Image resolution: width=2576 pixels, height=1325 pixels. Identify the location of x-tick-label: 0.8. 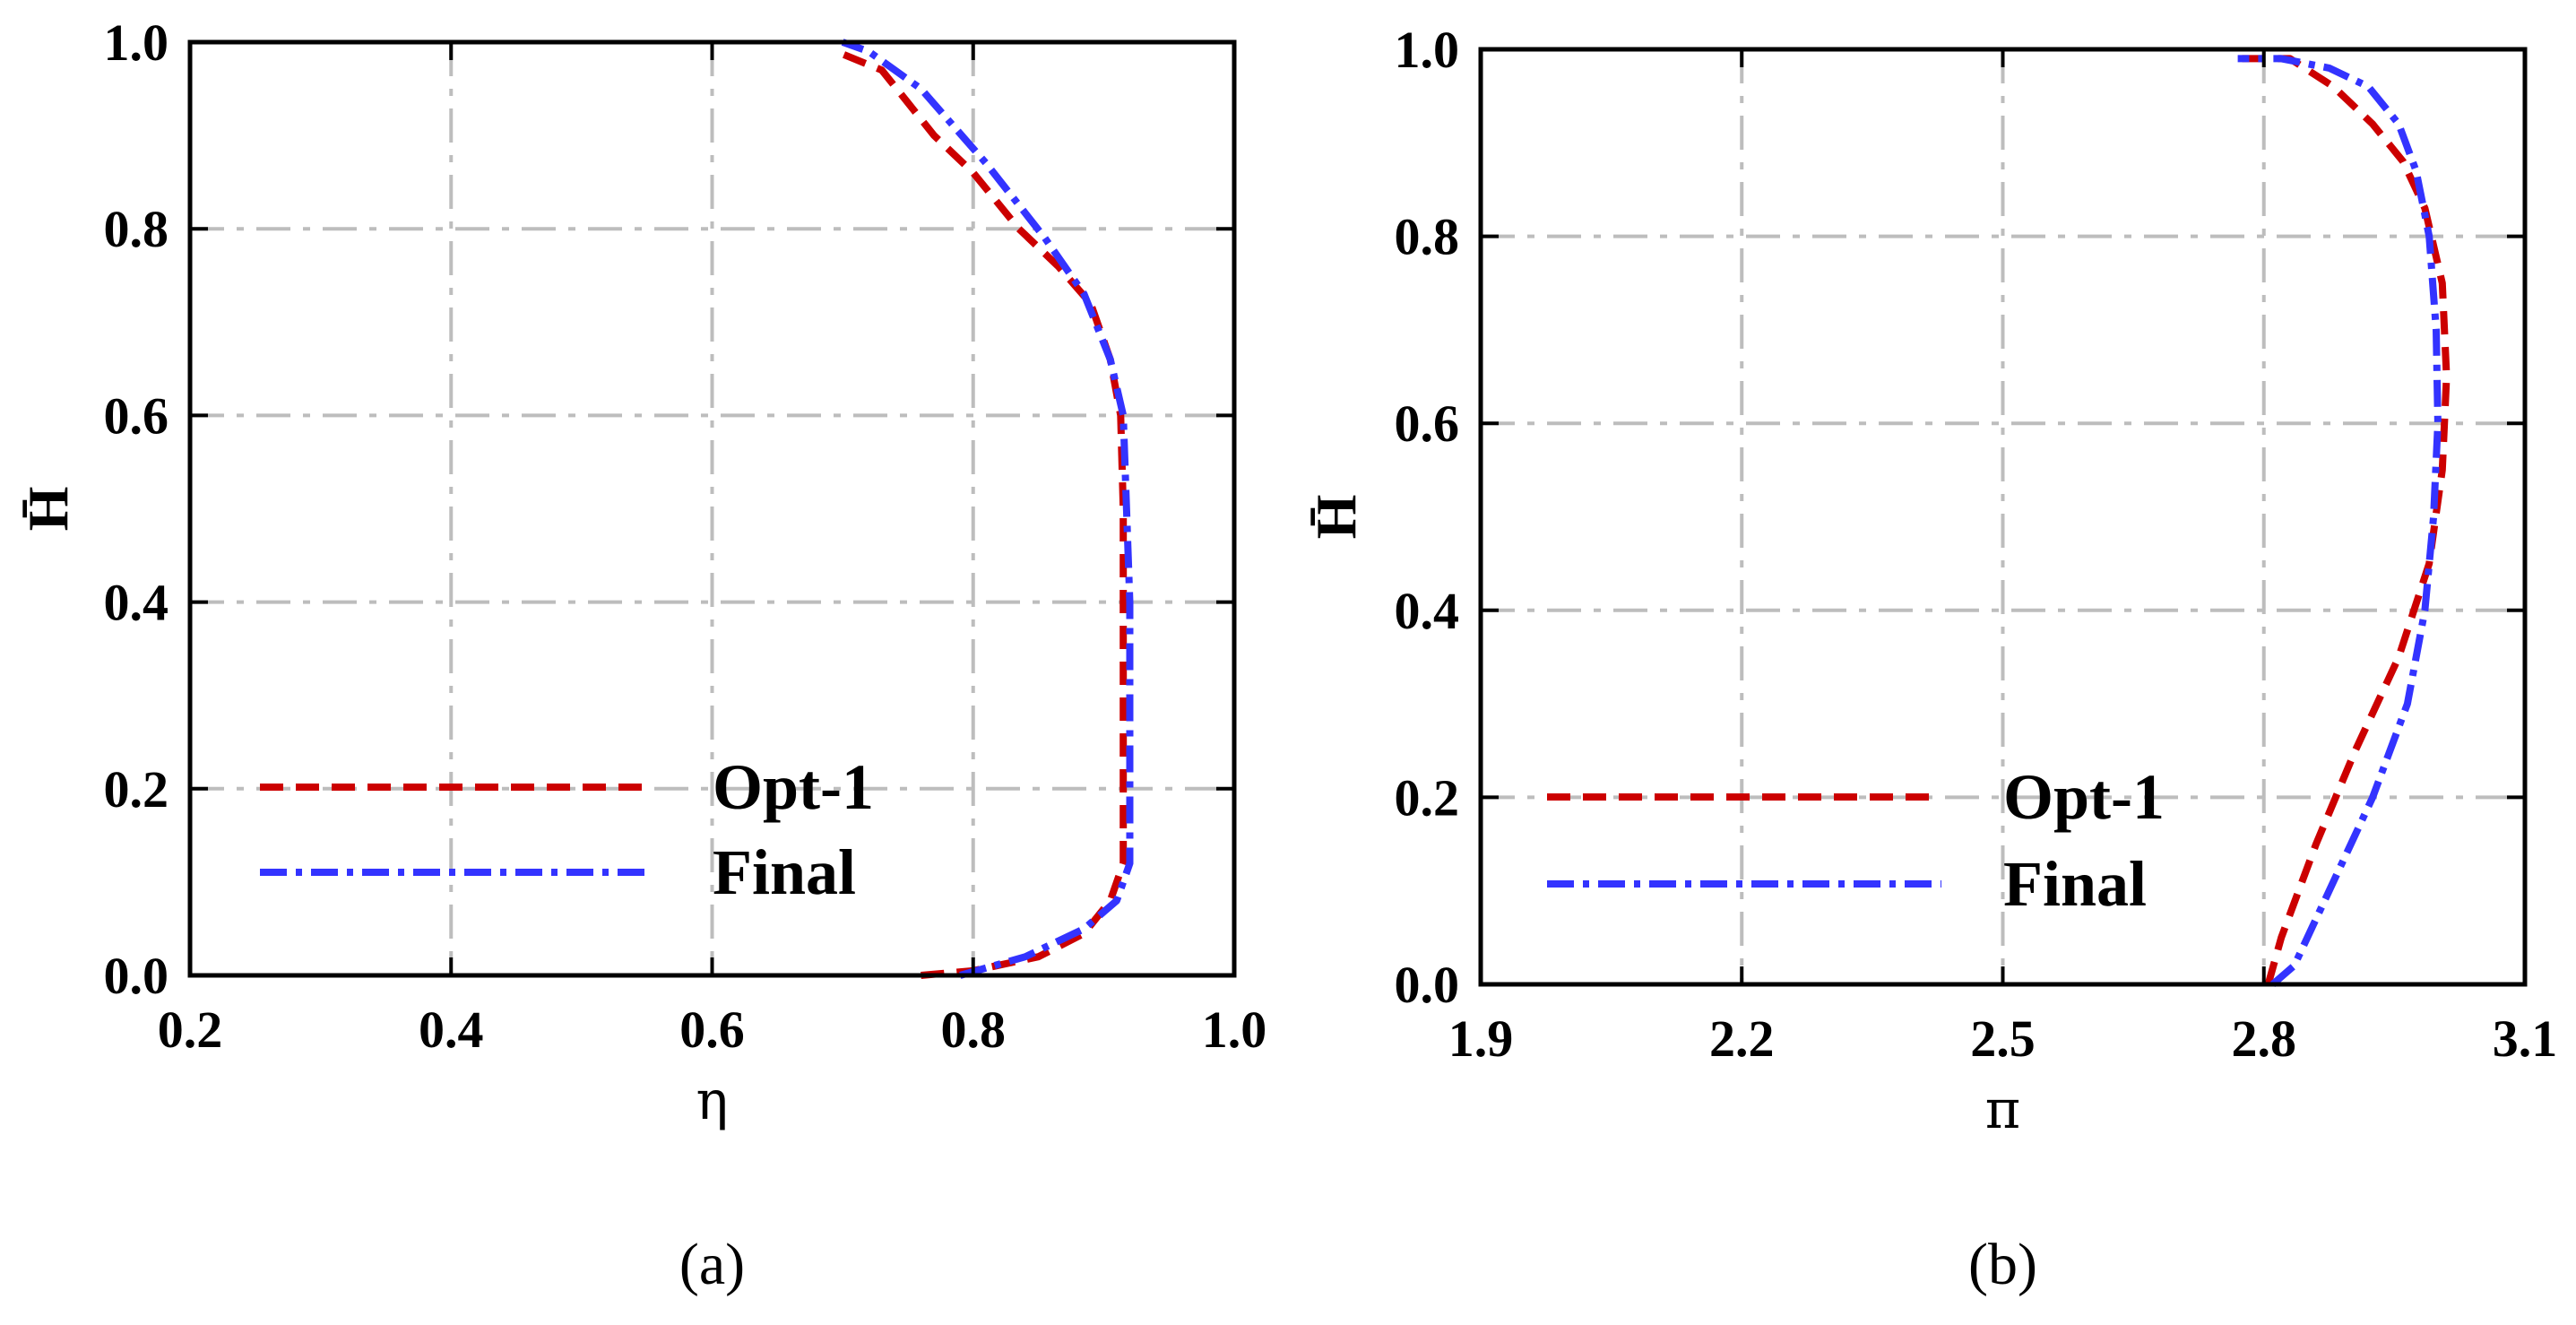
(974, 1029).